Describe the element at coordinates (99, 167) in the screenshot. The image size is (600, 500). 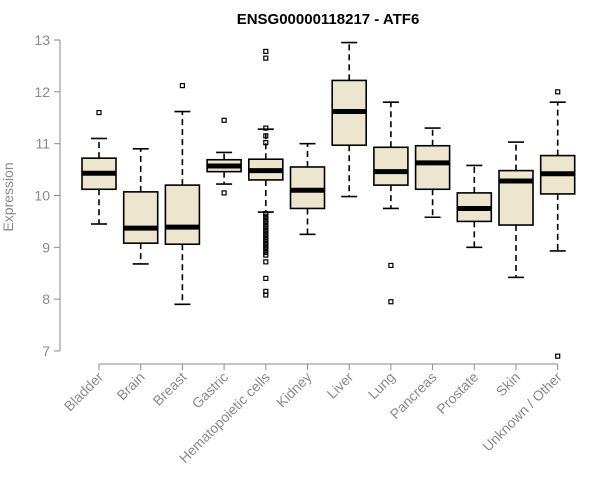
I see `box-bladder` at that location.